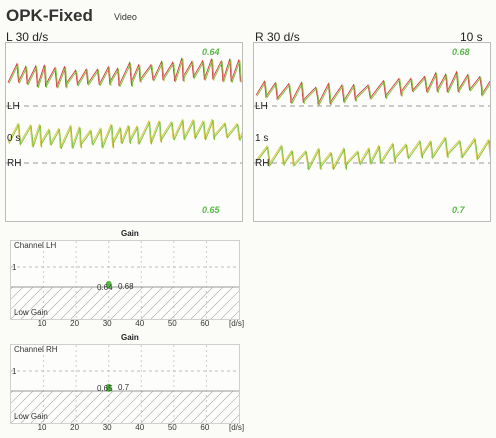 The image size is (496, 438). Describe the element at coordinates (108, 386) in the screenshot. I see `gain-point` at that location.